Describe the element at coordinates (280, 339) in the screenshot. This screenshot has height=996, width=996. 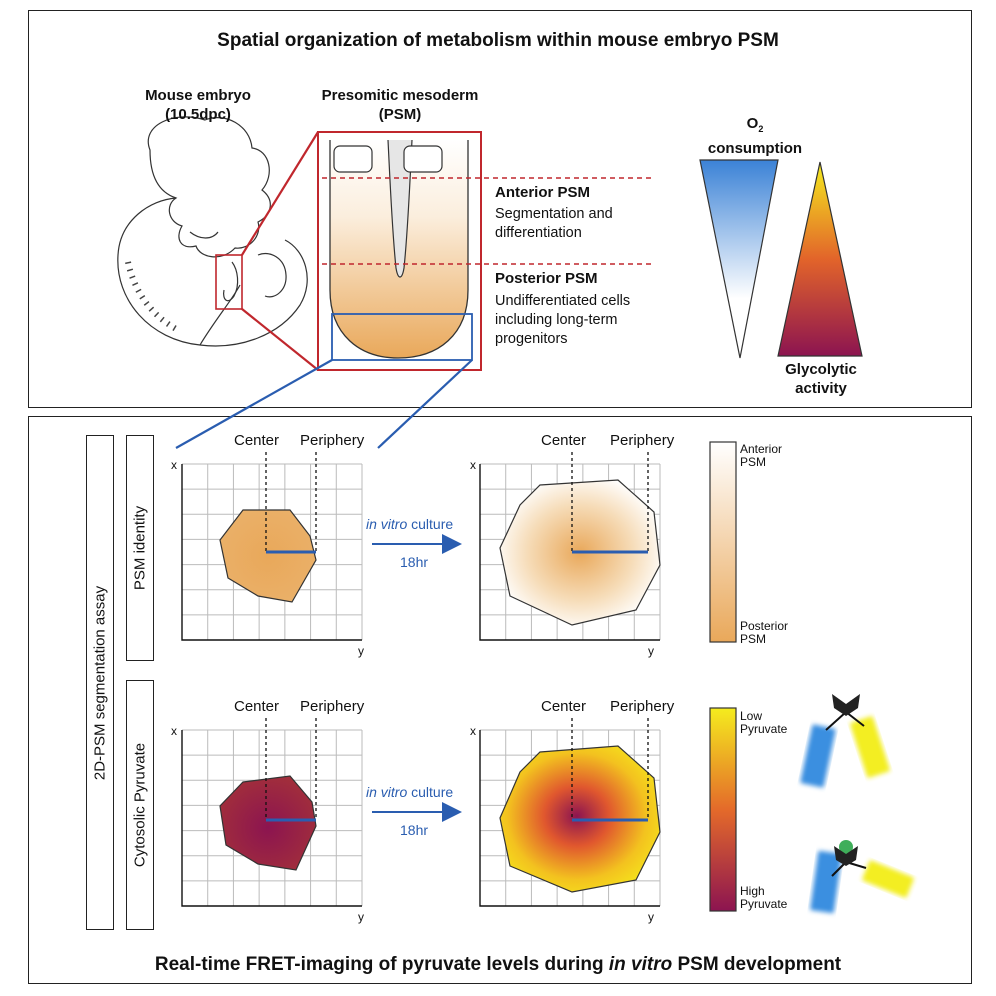
I see `projection-line-bottom` at that location.